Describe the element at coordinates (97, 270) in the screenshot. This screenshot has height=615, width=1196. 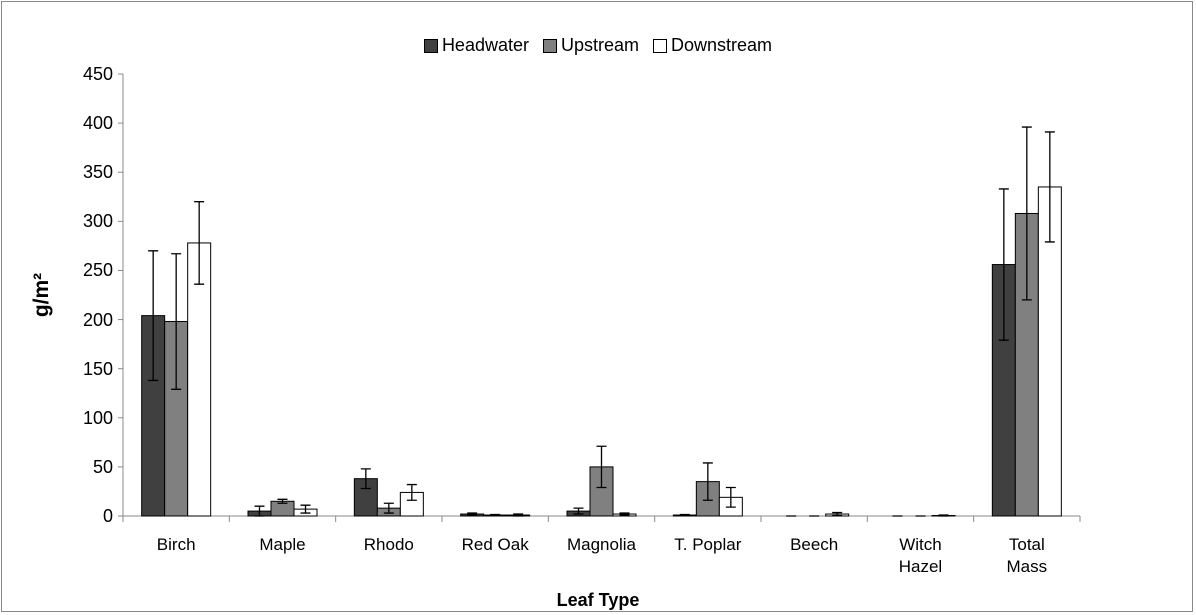
I see `y-tick-label: 250` at that location.